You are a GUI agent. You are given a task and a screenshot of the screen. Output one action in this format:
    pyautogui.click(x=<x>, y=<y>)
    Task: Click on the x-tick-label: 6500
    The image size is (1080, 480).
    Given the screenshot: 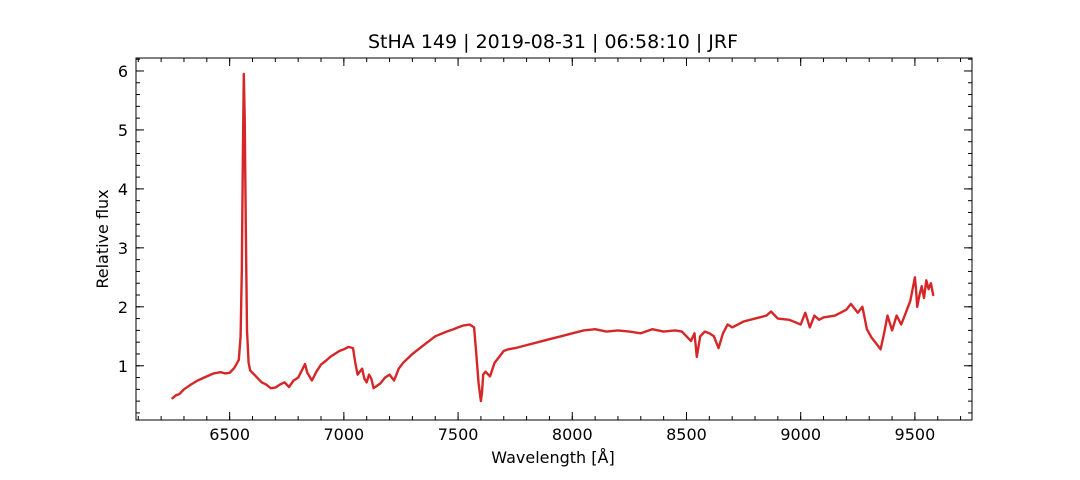 What is the action you would take?
    pyautogui.click(x=229, y=434)
    